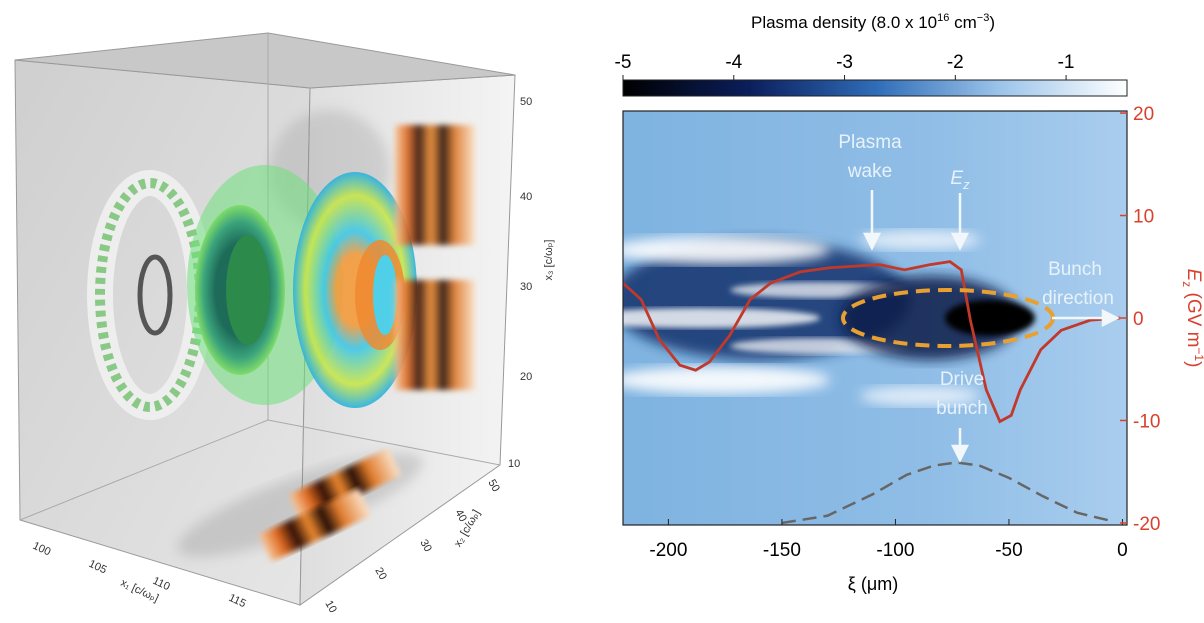 The height and width of the screenshot is (623, 1204). Describe the element at coordinates (549, 259) in the screenshot. I see `x3-axis-label: x₃ [c/ωₚ]` at that location.